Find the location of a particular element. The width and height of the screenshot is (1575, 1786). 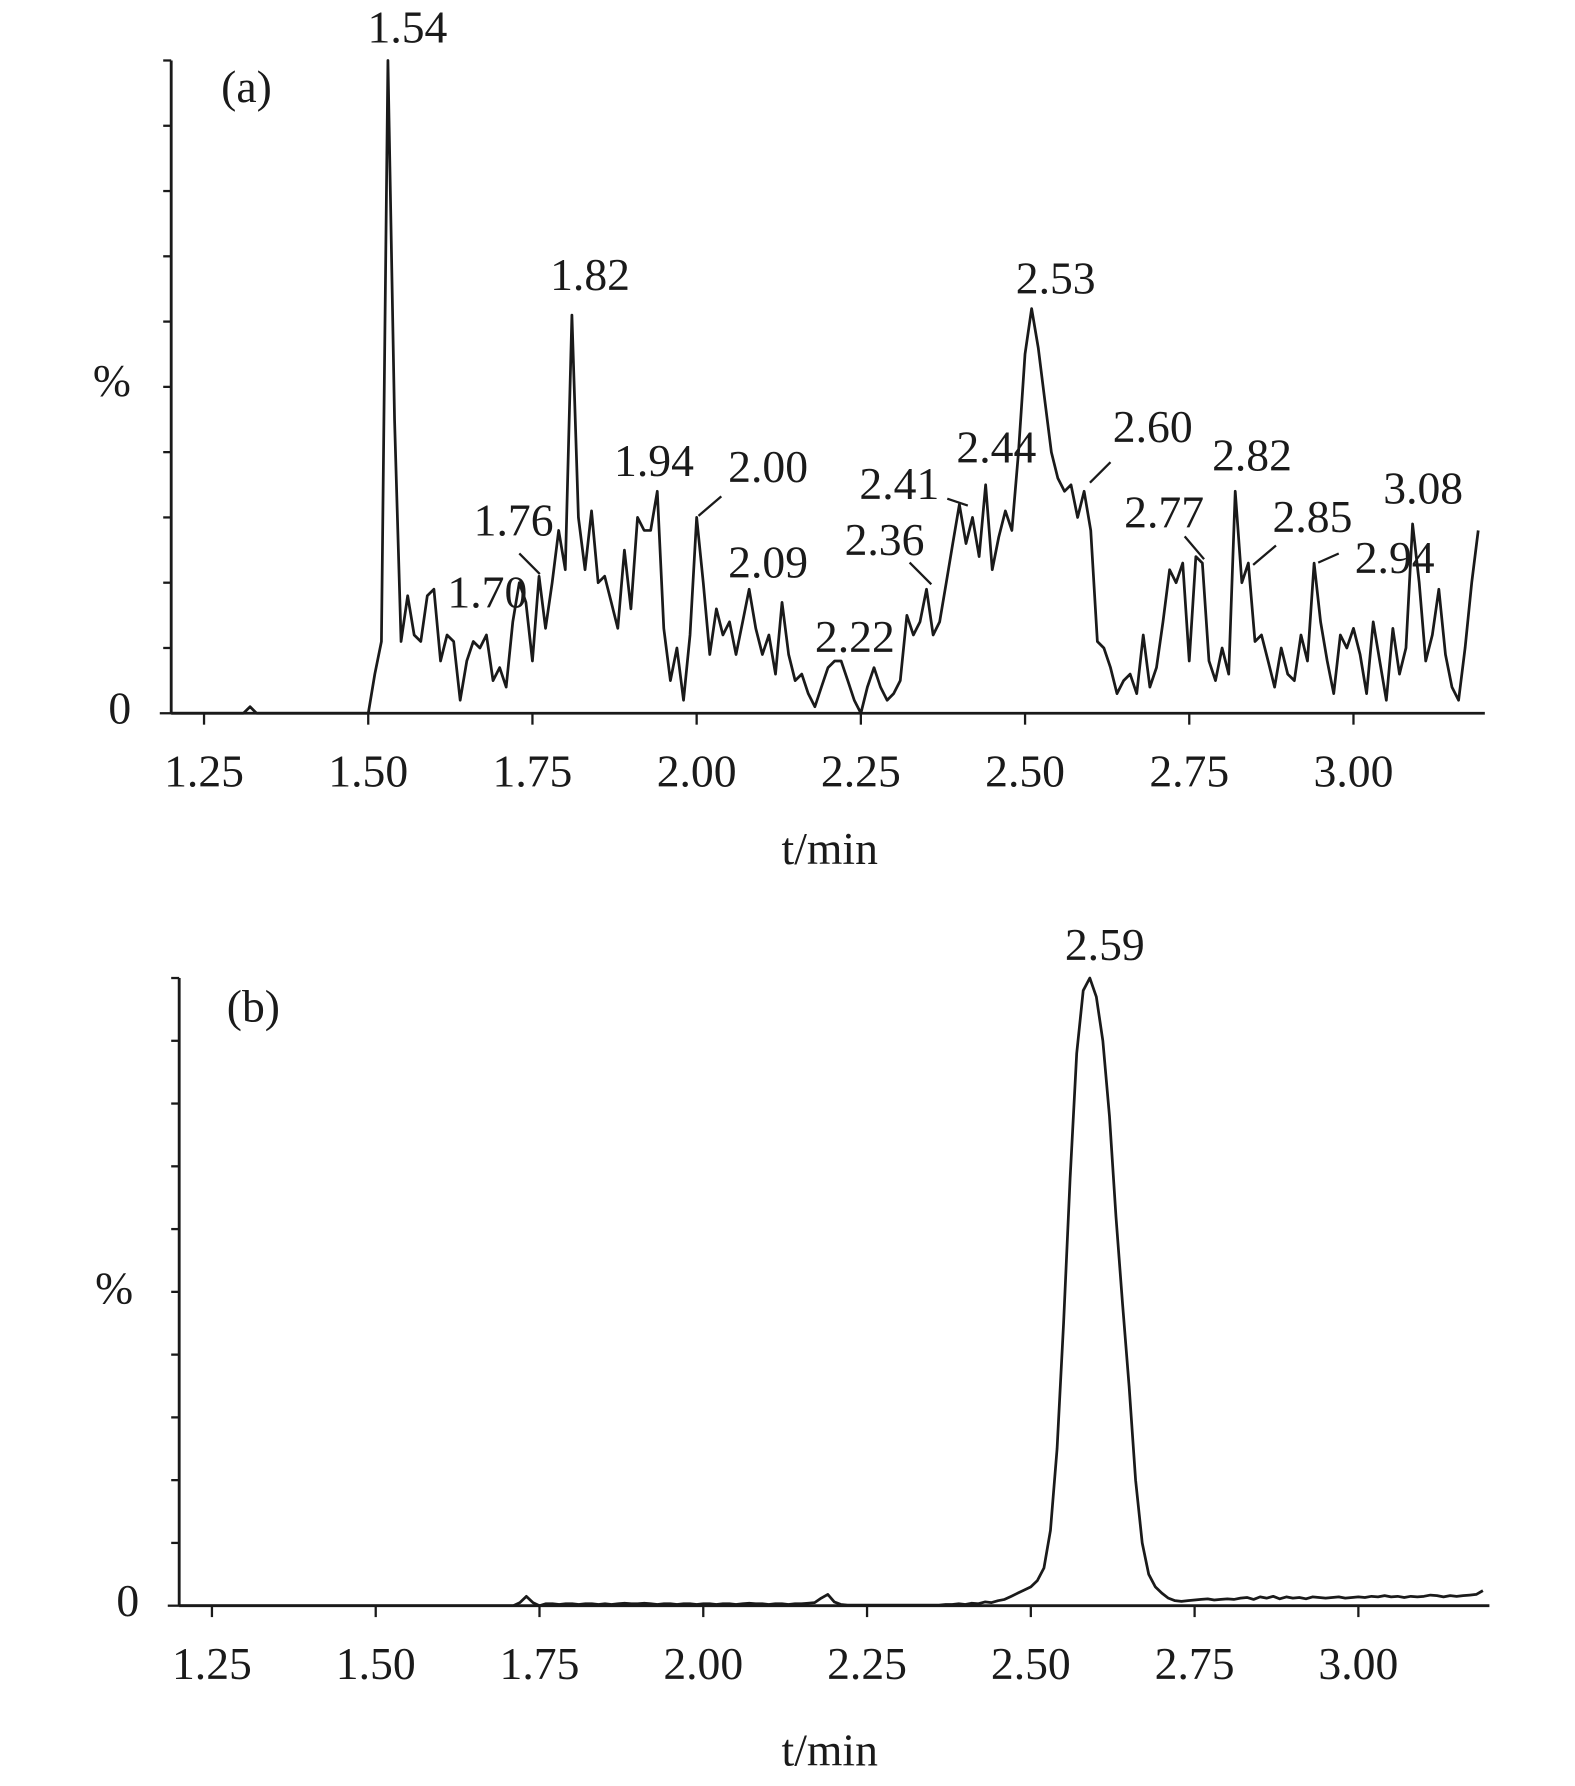

peak-label: 1.70 is located at coordinates (487, 591).